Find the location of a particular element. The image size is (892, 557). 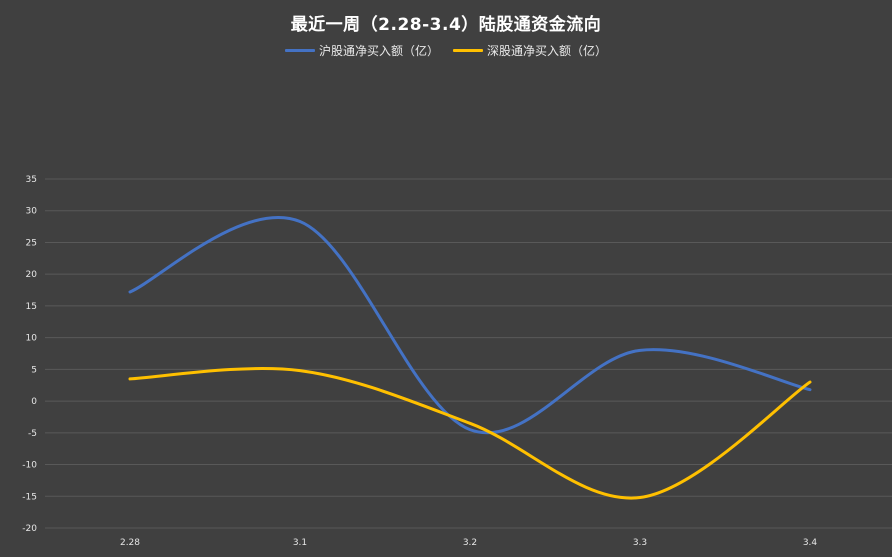

x-tick-label: 2.28 is located at coordinates (130, 543).